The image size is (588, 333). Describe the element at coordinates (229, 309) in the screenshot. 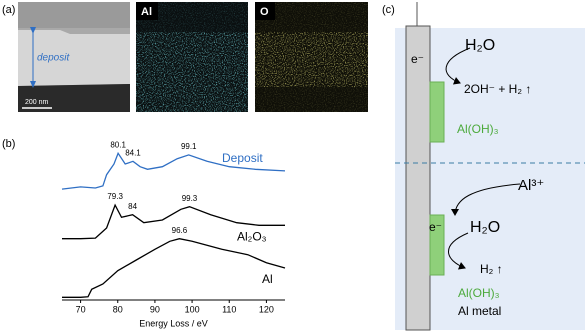

I see `x-tick-label: 110` at that location.